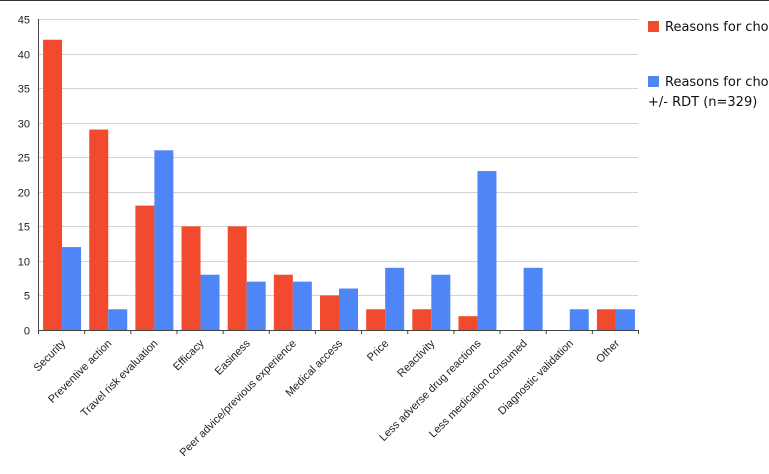 Image resolution: width=769 pixels, height=474 pixels. Describe the element at coordinates (189, 355) in the screenshot. I see `x-tick-label: Efficacy` at that location.